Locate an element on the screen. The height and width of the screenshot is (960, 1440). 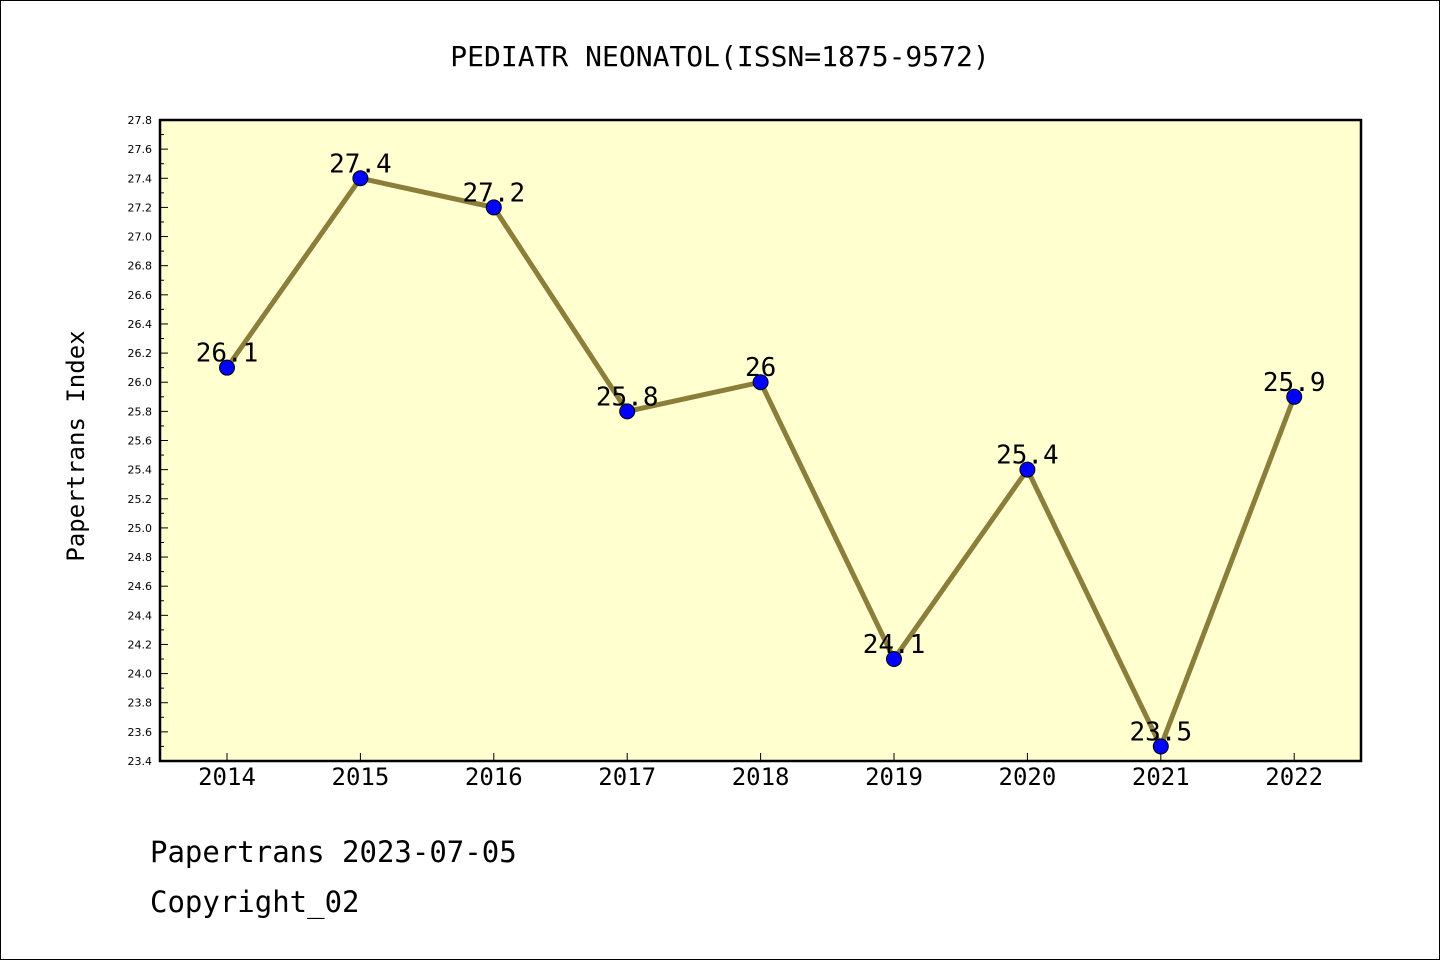
y-tick-label: 25.4 is located at coordinates (140, 470).